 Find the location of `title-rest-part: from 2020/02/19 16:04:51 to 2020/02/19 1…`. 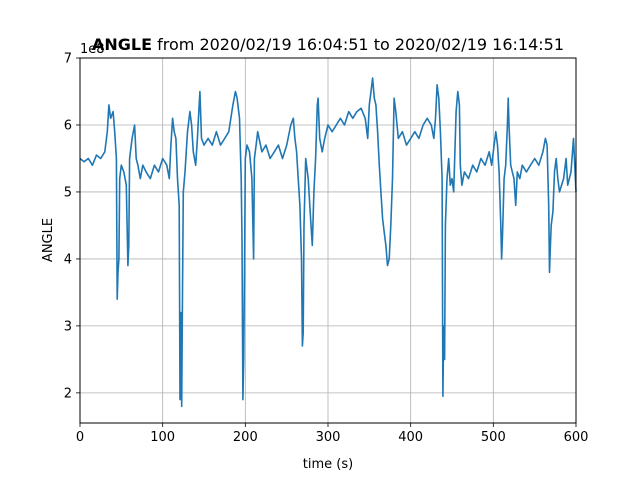

title-rest-part: from 2020/02/19 16:04:51 to 2020/02/19 1… is located at coordinates (358, 44).